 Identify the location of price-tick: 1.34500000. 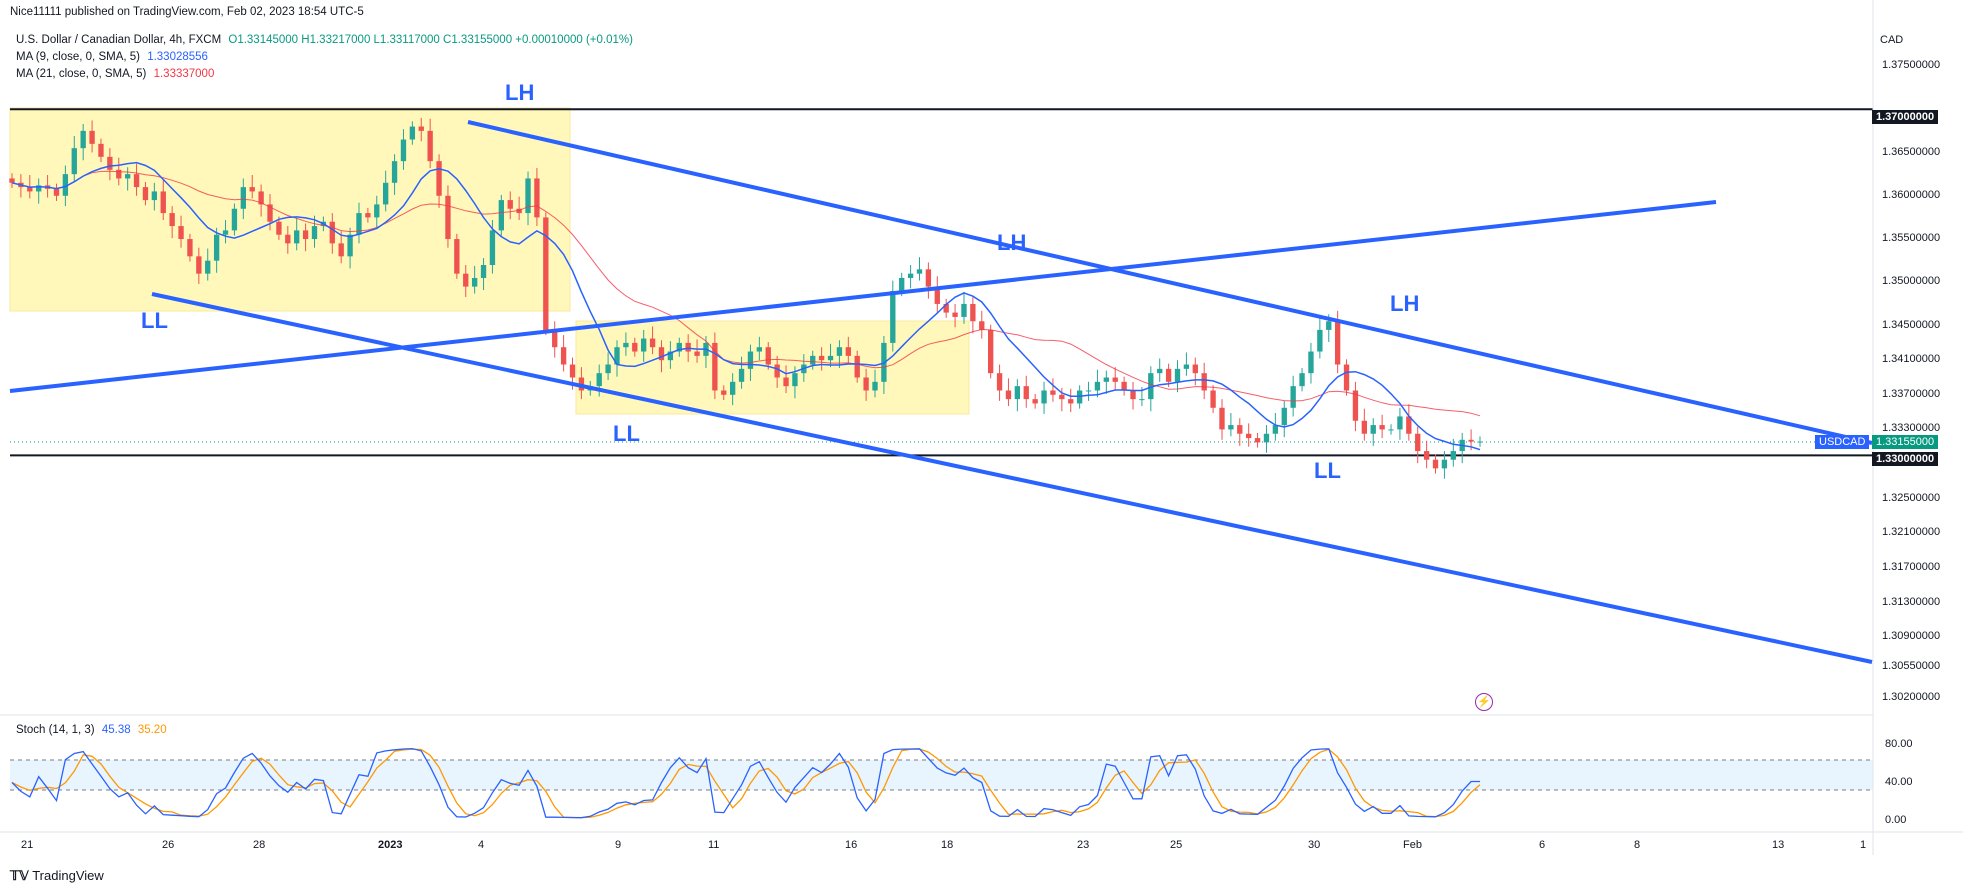
(1911, 324).